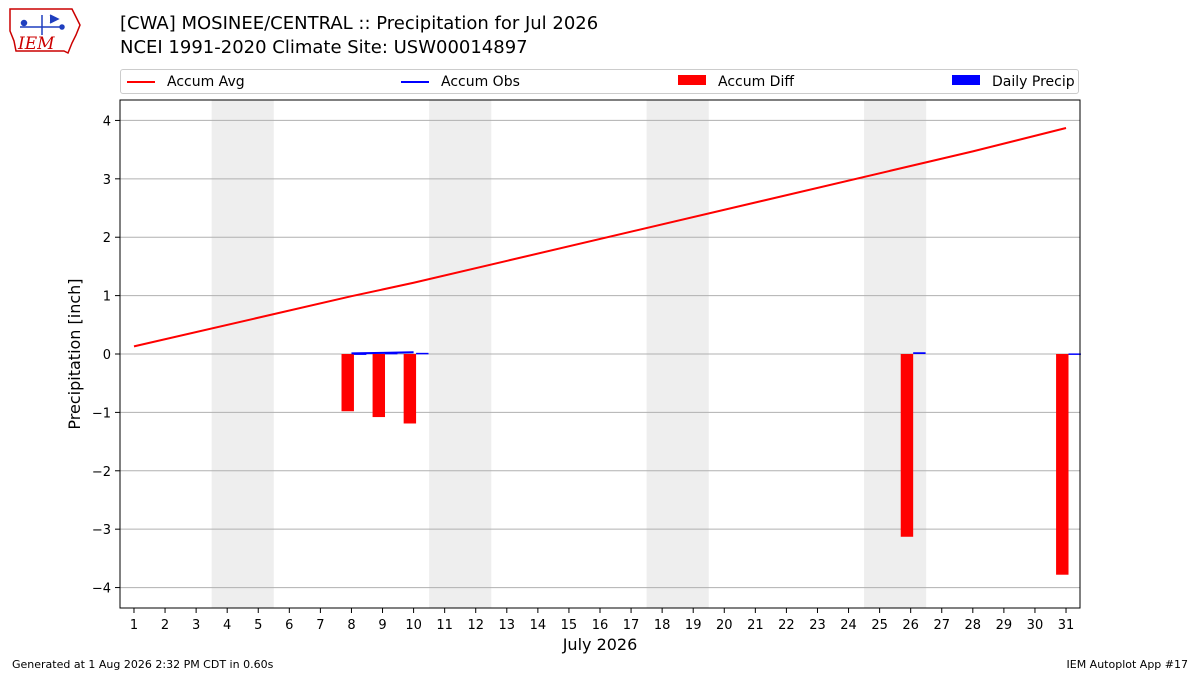 This screenshot has width=1200, height=675. Describe the element at coordinates (1127, 664) in the screenshot. I see `app-label: IEM Autoplot App #17` at that location.